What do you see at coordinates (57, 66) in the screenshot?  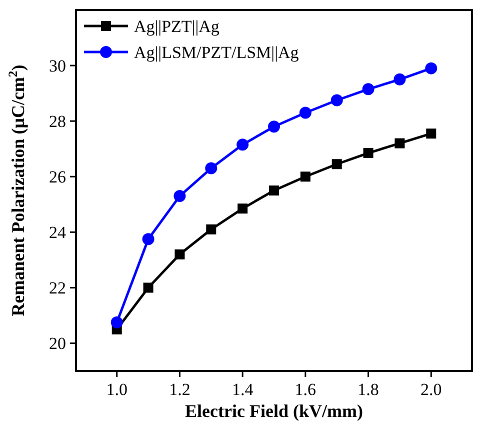 I see `y-tick-label: 30` at bounding box center [57, 66].